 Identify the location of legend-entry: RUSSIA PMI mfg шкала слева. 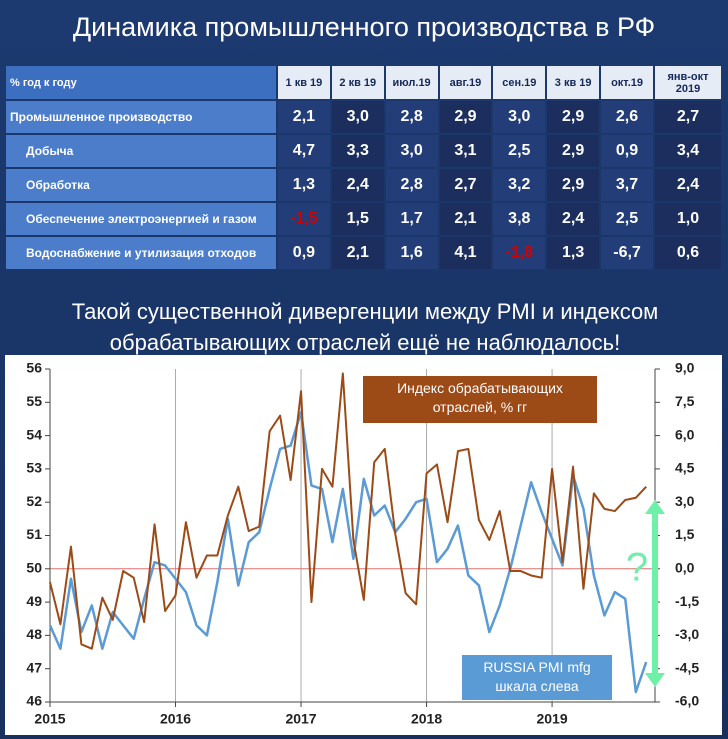
(537, 677).